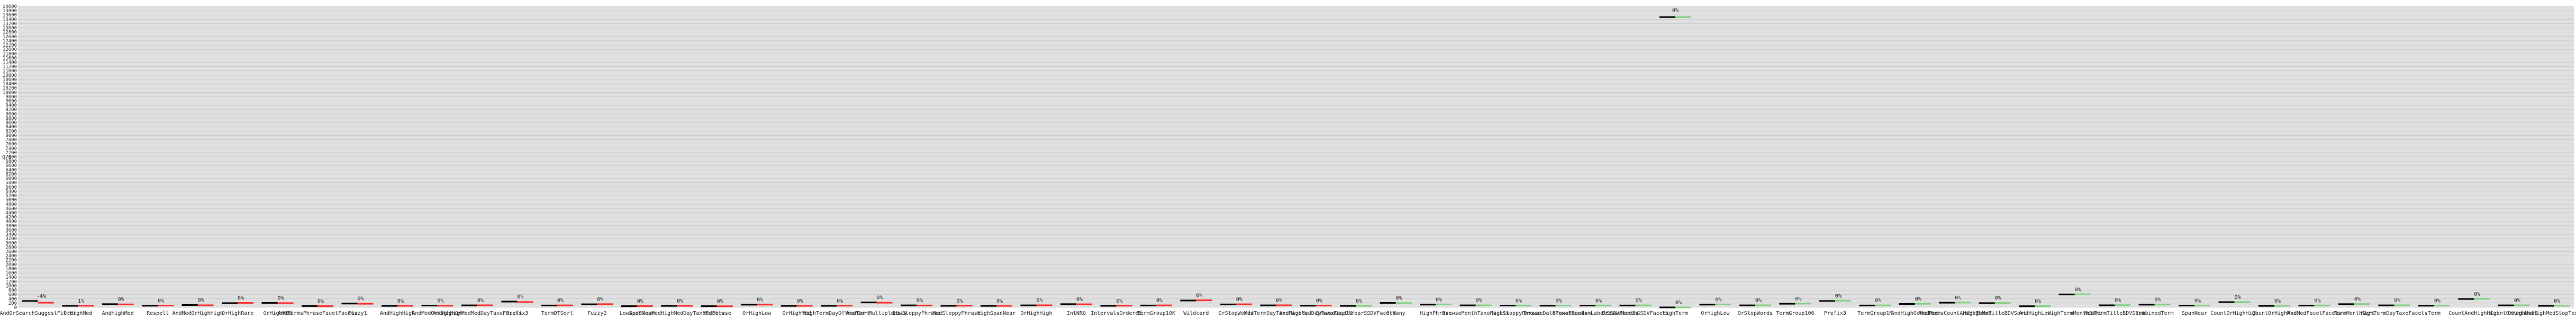 This screenshot has width=2576, height=318. Describe the element at coordinates (10, 88) in the screenshot. I see `y-tick-label: 10200` at that location.